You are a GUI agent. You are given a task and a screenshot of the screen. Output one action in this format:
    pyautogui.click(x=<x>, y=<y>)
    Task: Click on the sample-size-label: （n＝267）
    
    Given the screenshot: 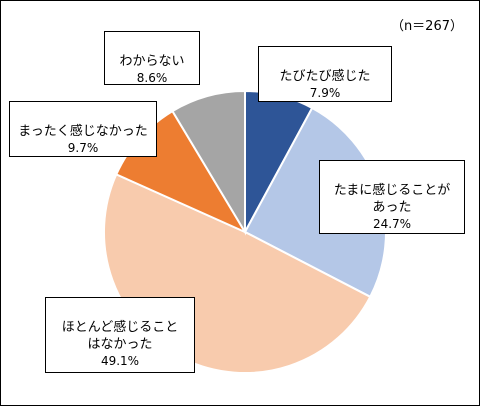 What is the action you would take?
    pyautogui.click(x=426, y=26)
    